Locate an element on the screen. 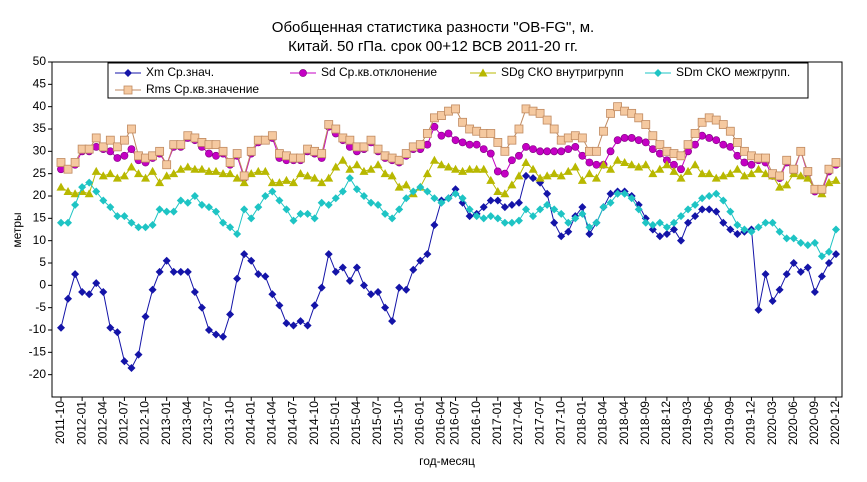 Image resolution: width=867 pixels, height=482 pixels. x-tick-label: 2020-12 is located at coordinates (835, 423).